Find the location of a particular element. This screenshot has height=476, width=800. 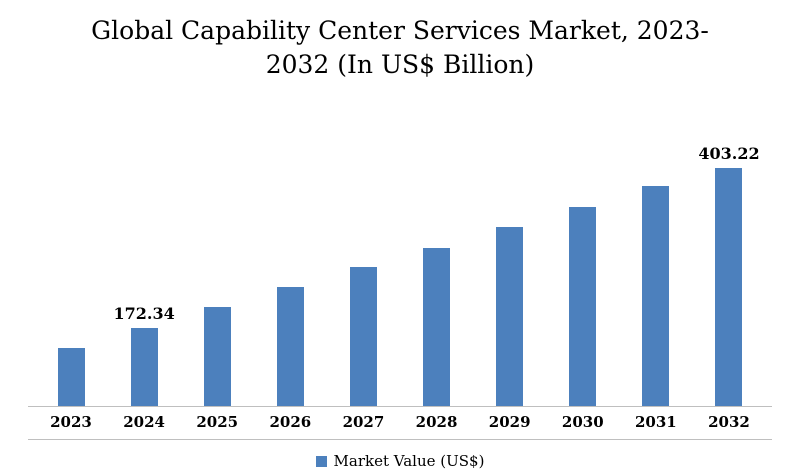

x-axis-label: 2028 is located at coordinates (436, 422).